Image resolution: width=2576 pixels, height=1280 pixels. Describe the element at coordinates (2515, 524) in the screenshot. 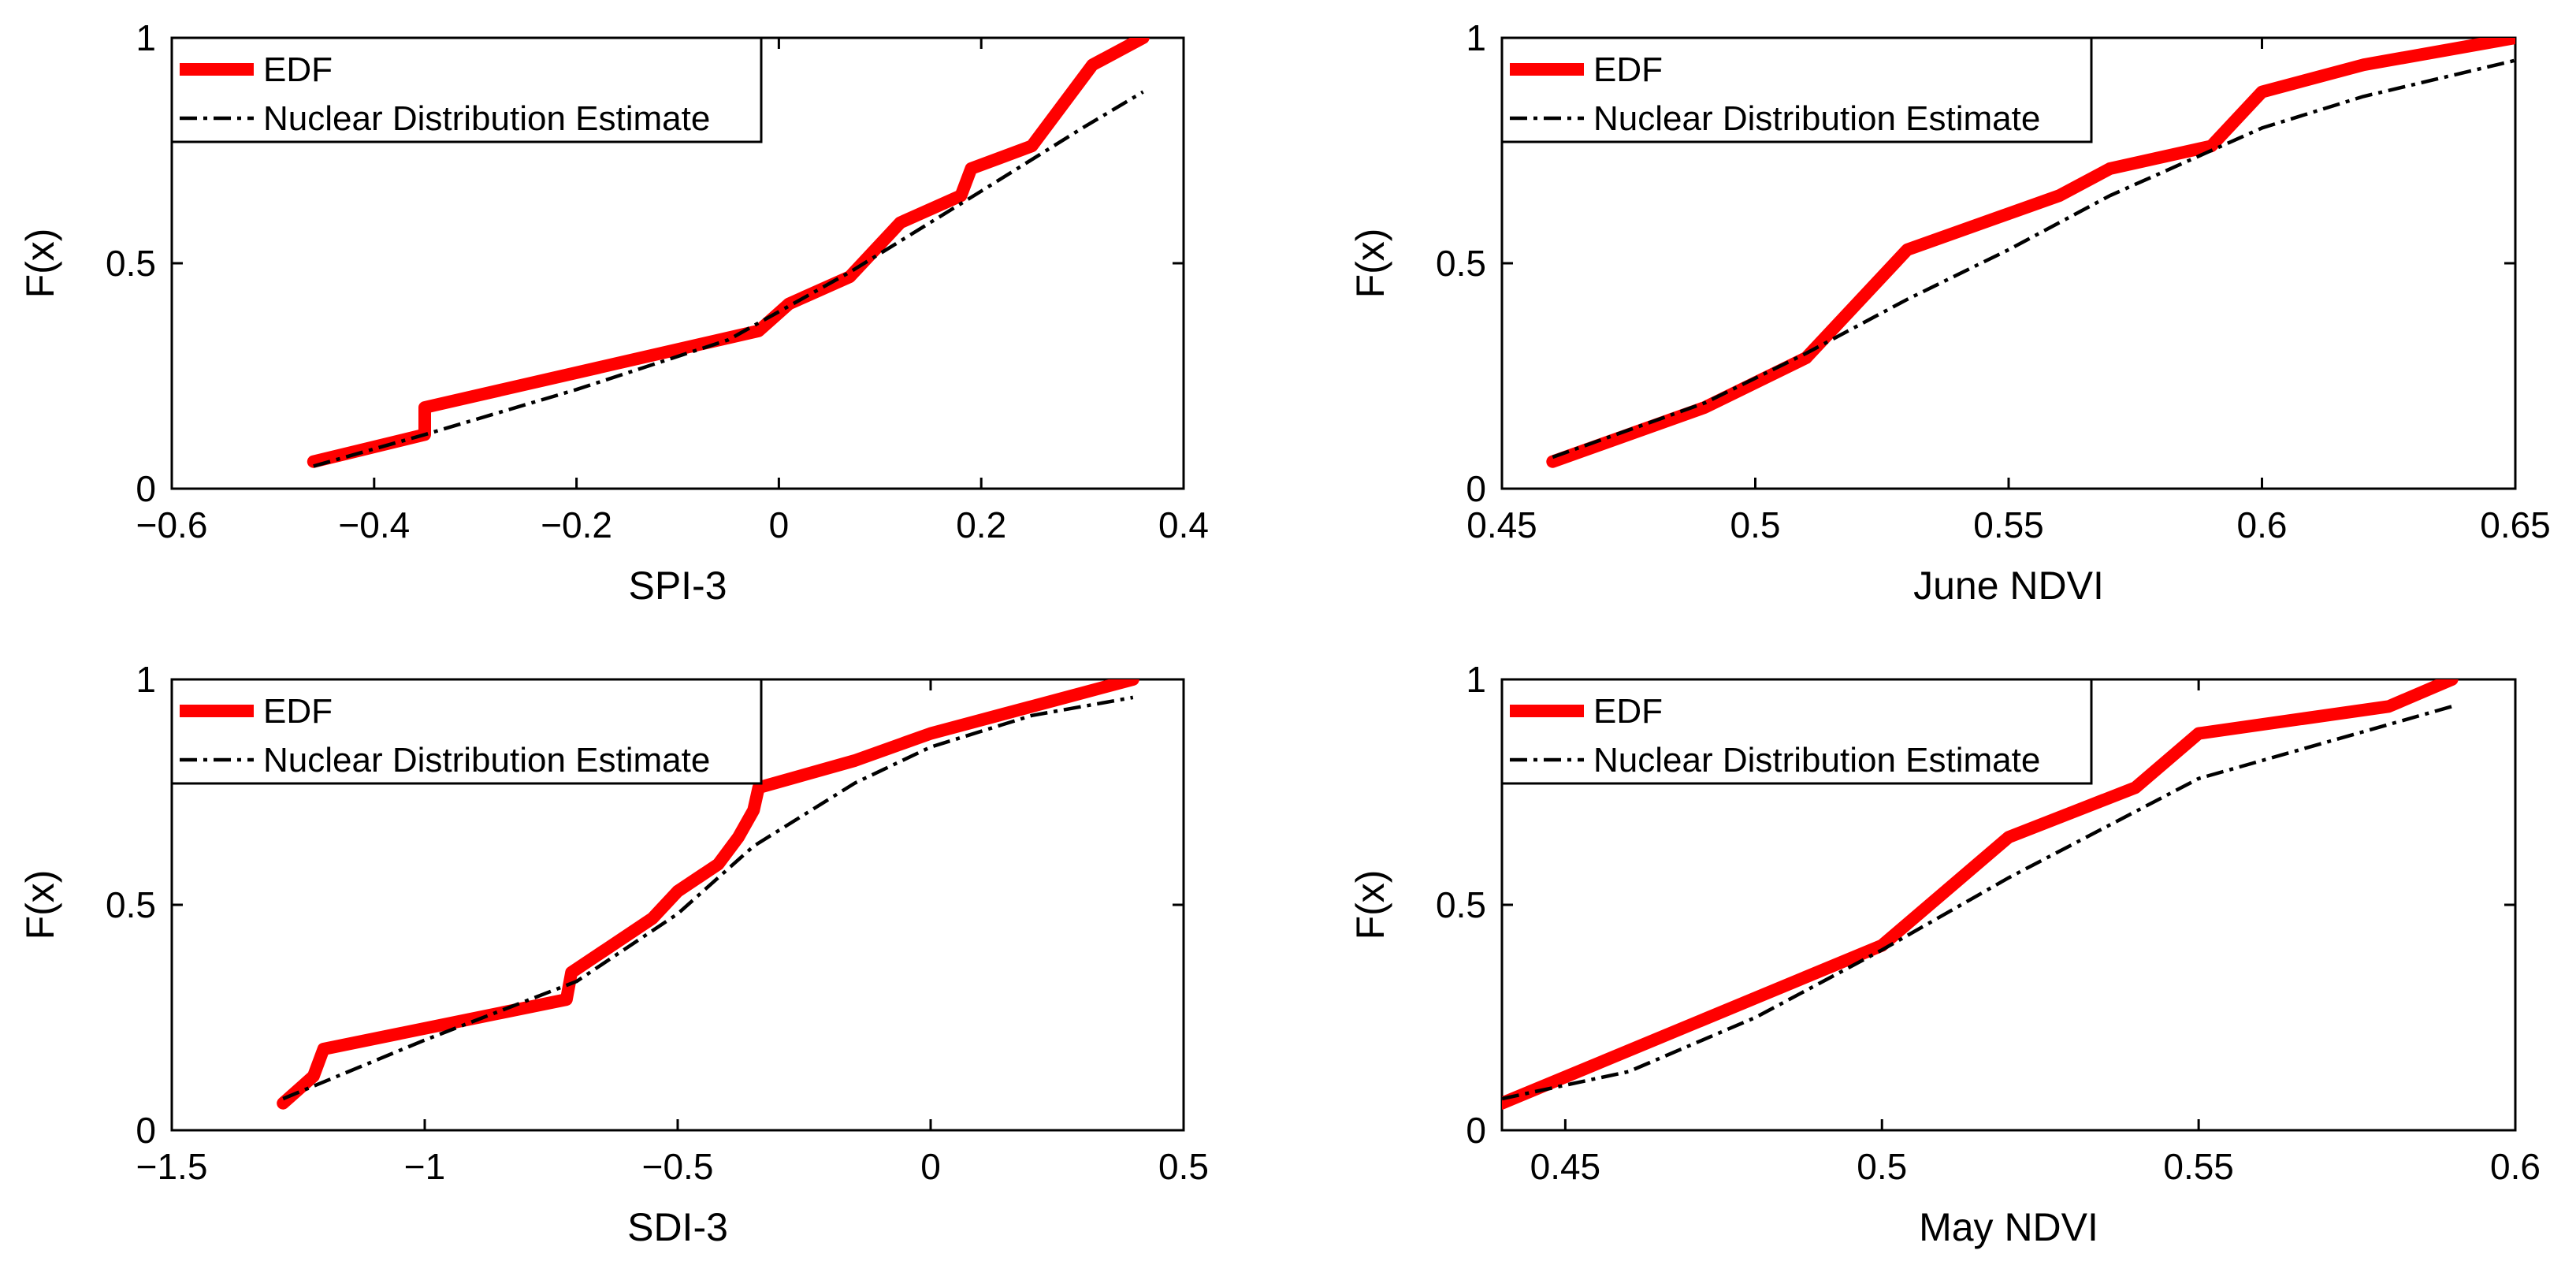

I see `x-tick-label: 0.65` at that location.